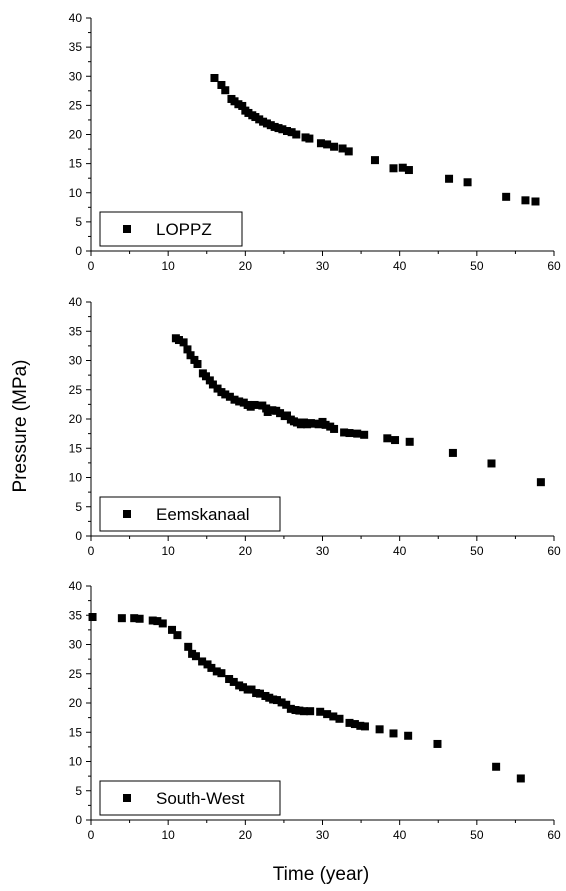  I want to click on y-tick-label: 15, so click(76, 164).